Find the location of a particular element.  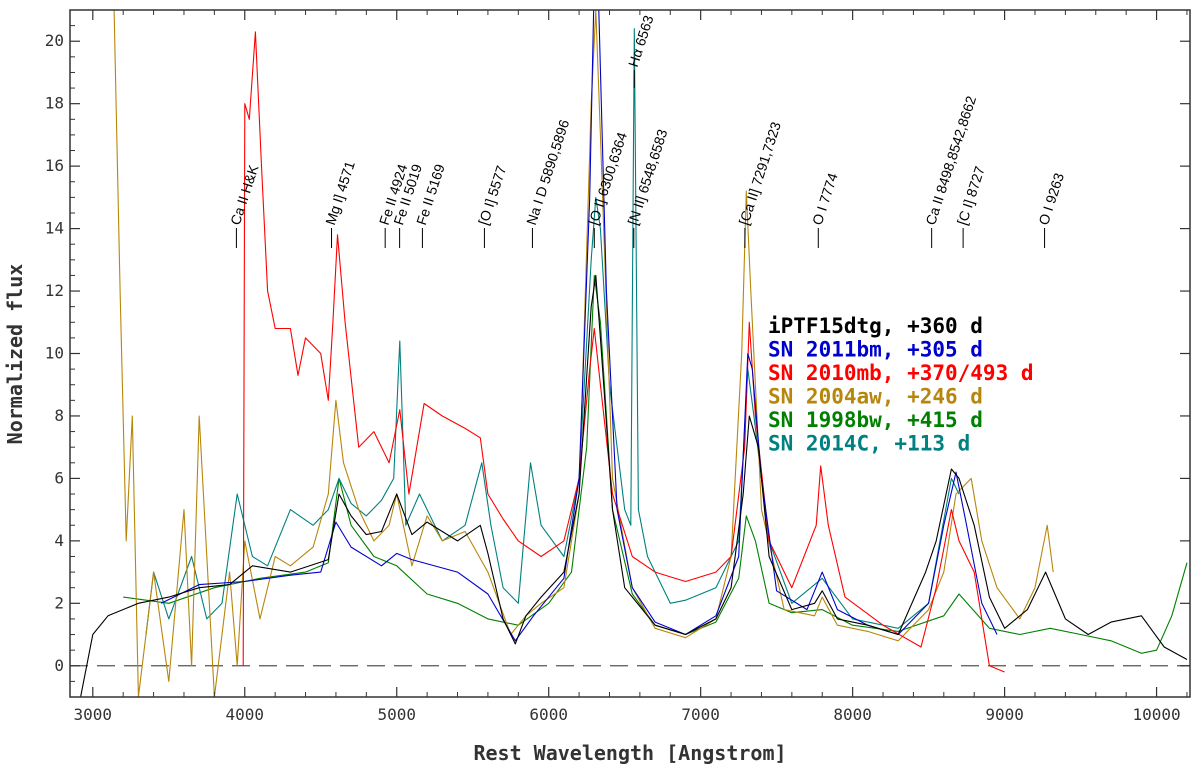

y-tick-label: 14 is located at coordinates (54, 228).